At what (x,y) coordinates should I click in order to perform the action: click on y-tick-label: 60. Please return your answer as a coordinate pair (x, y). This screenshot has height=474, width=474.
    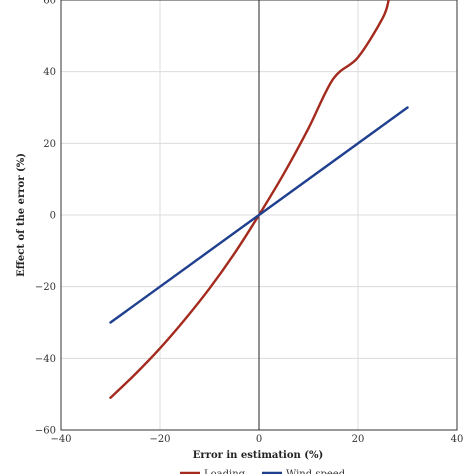
    Looking at the image, I should click on (49, 3).